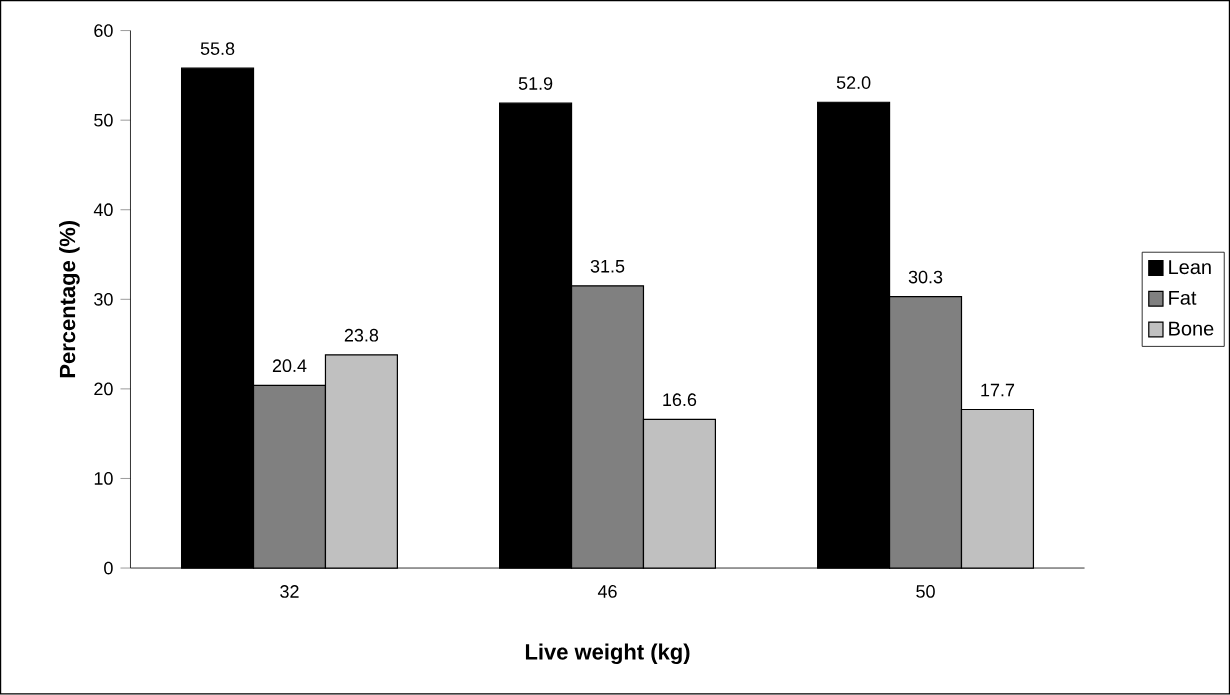 This screenshot has height=695, width=1230. Describe the element at coordinates (108, 568) in the screenshot. I see `y-tick-label: 0` at that location.